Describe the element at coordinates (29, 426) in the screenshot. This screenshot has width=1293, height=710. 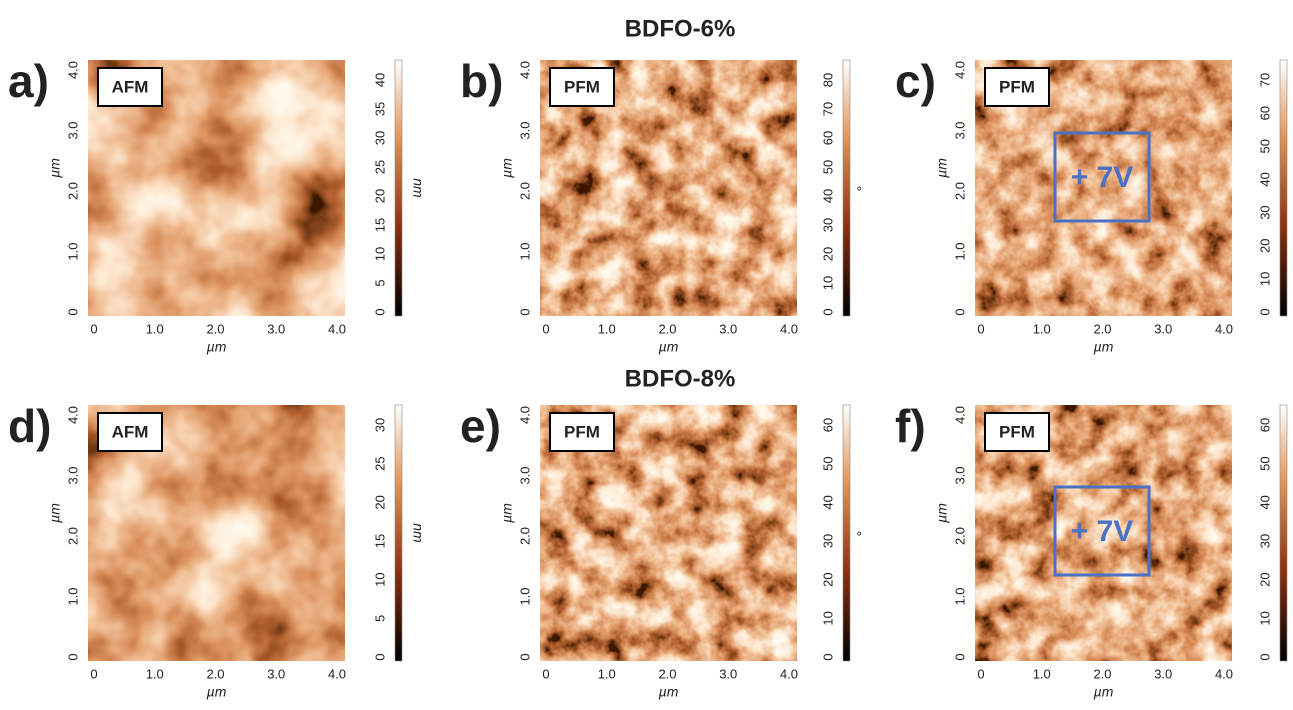
I see `panel-label: d)` at that location.